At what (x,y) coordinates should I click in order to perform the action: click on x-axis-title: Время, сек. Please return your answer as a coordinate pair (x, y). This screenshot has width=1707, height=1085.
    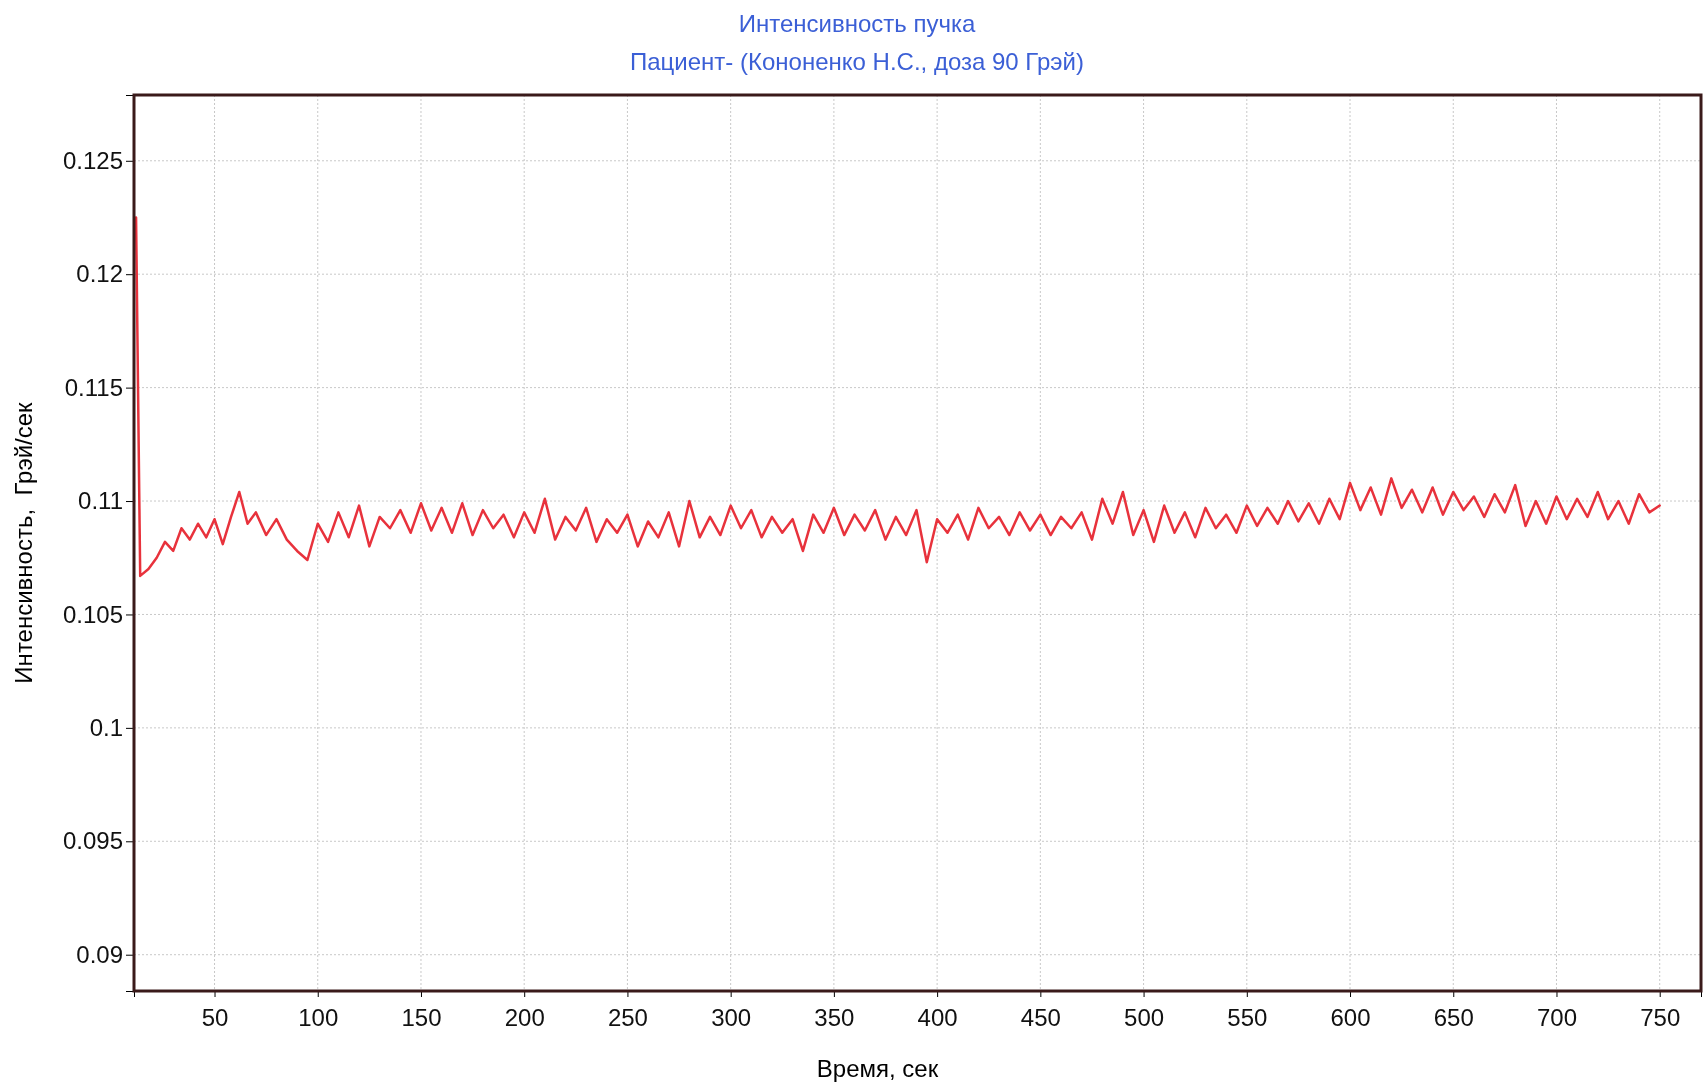
    Looking at the image, I should click on (877, 1068).